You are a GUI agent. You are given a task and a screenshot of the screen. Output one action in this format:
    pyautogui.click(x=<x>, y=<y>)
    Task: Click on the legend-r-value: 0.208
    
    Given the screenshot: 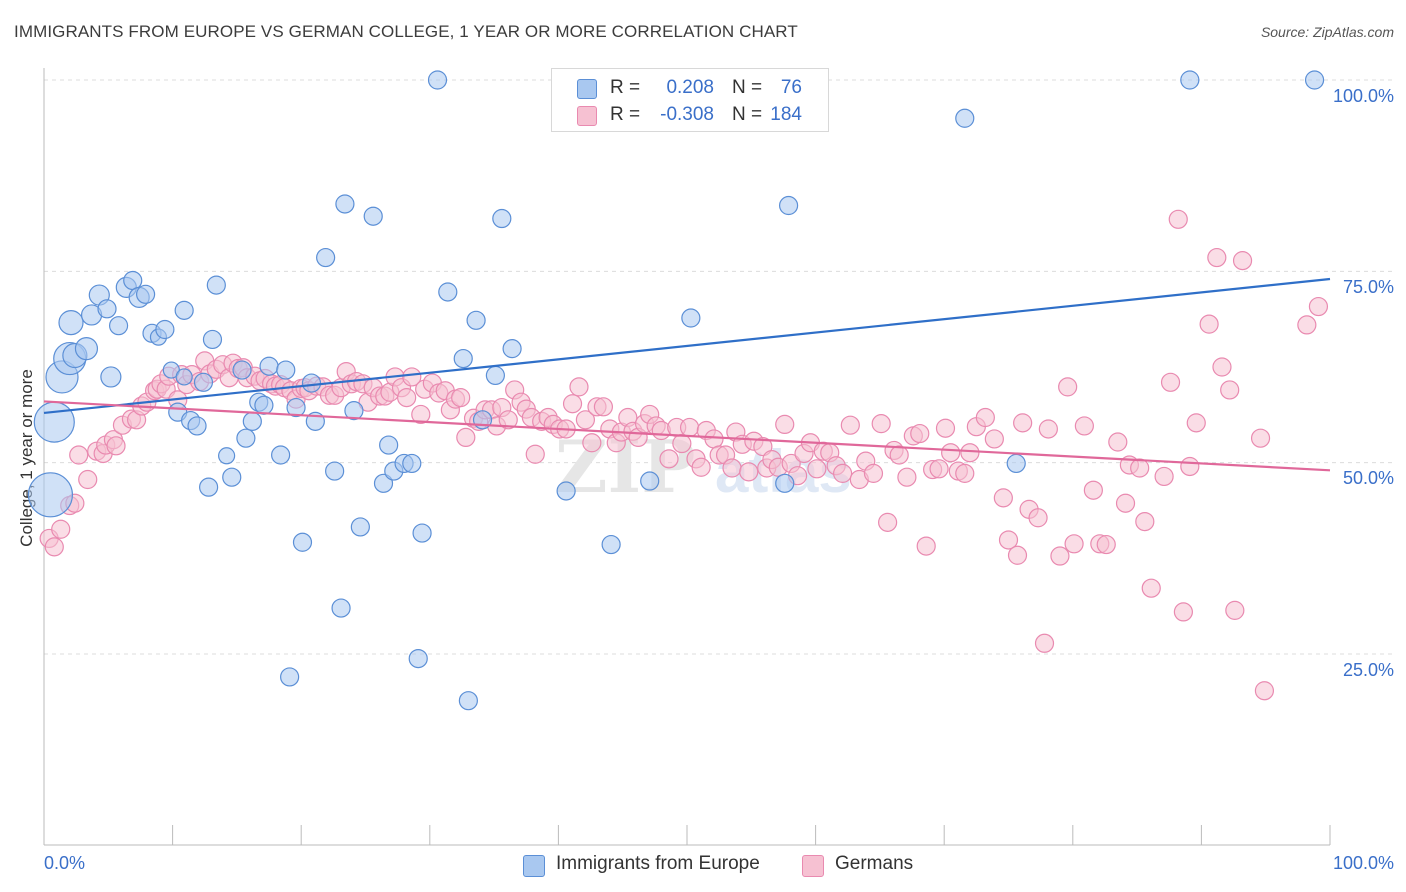 What is the action you would take?
    pyautogui.click(x=690, y=87)
    